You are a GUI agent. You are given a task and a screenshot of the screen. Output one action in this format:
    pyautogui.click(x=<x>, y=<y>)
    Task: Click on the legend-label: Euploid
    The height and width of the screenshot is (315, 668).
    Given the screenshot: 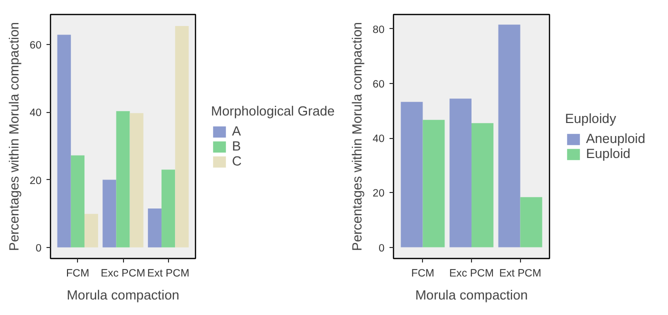 What is the action you would take?
    pyautogui.click(x=608, y=153)
    